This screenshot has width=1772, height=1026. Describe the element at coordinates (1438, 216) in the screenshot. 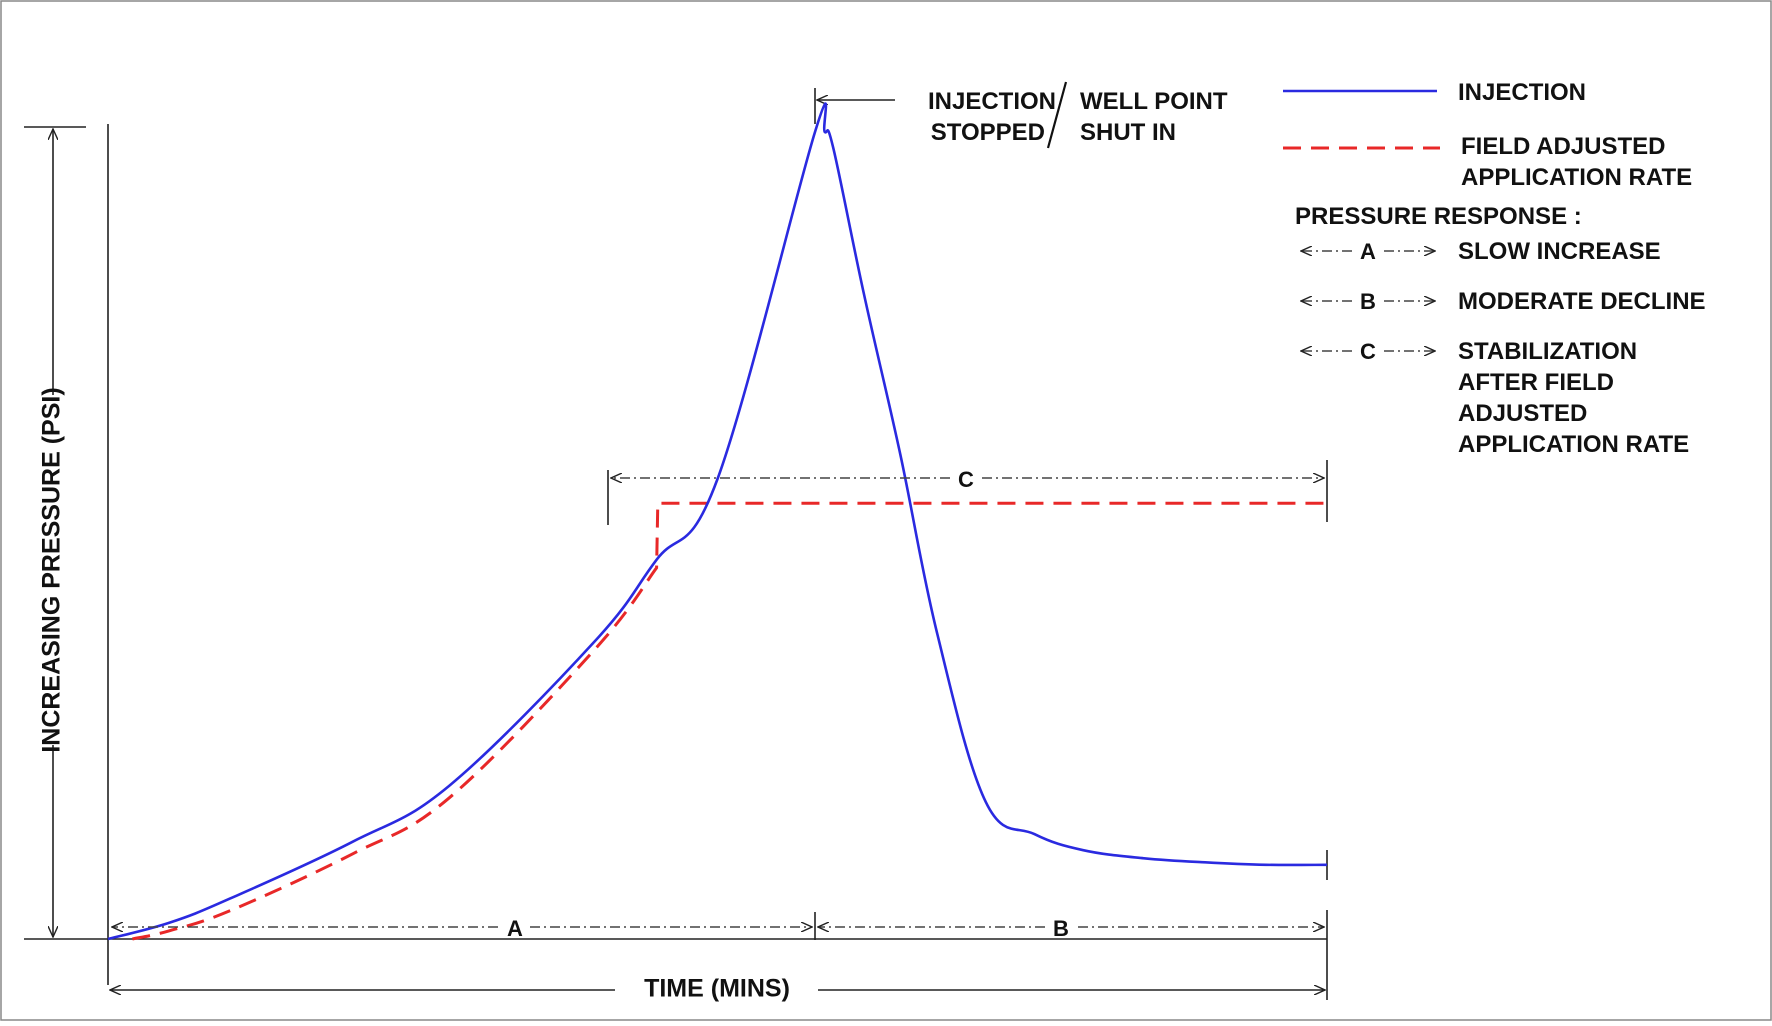

I see `legend-pressure-header: PRESSURE RESPONSE :` at that location.